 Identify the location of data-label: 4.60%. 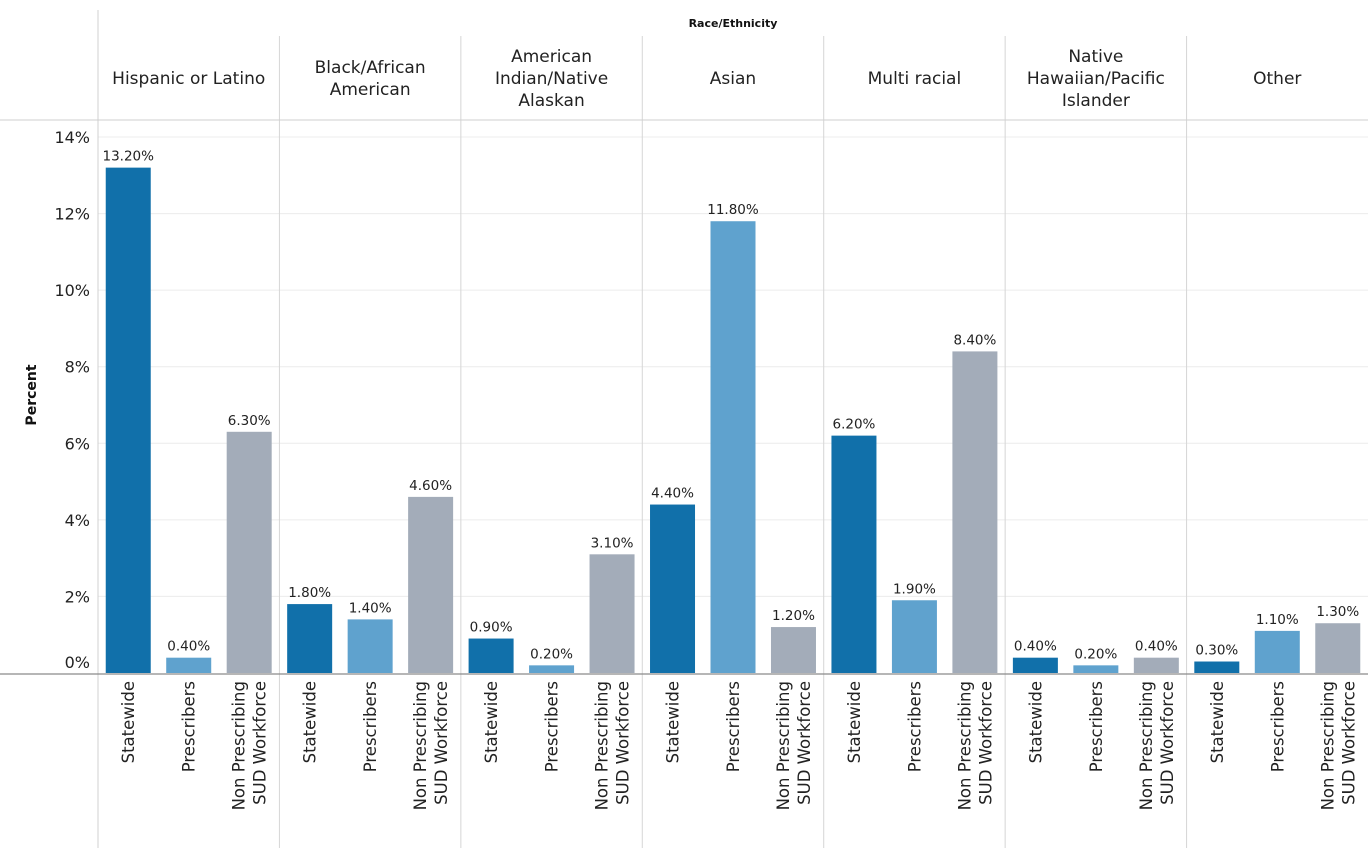
(430, 486).